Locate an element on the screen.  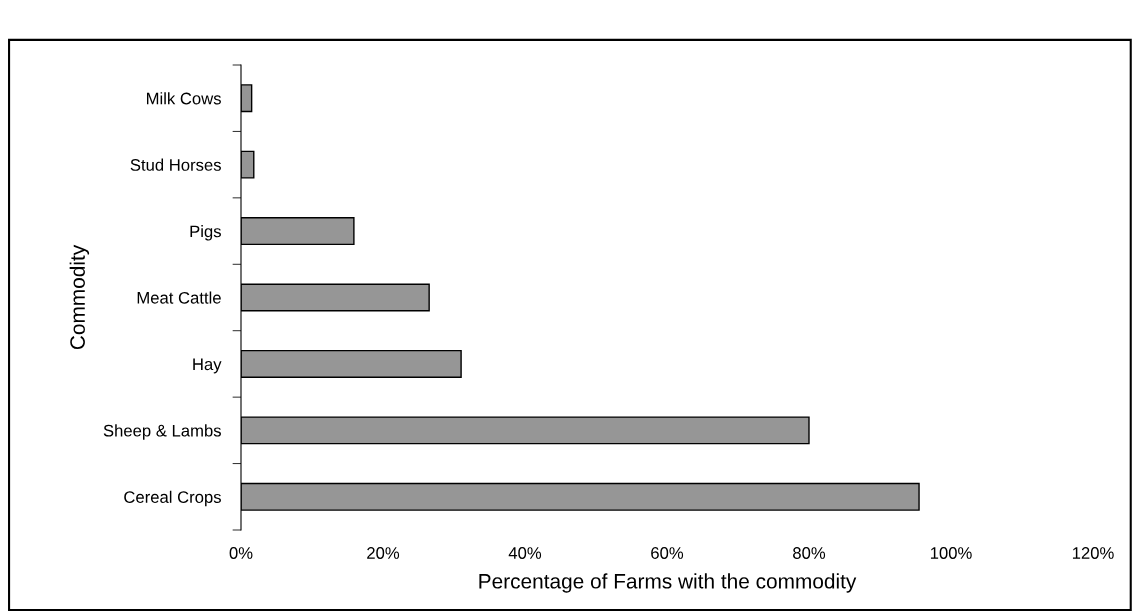
y-tick-label: Cereal Crops is located at coordinates (172, 498).